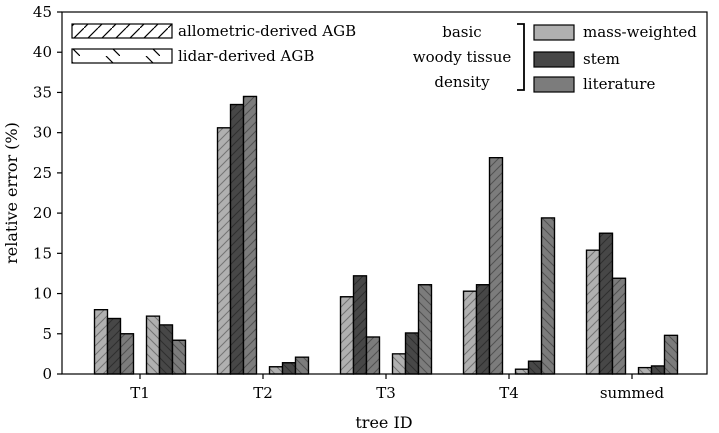 Image resolution: width=719 pixels, height=433 pixels. What do you see at coordinates (47, 374) in the screenshot?
I see `y-tick-label-0: 0` at bounding box center [47, 374].